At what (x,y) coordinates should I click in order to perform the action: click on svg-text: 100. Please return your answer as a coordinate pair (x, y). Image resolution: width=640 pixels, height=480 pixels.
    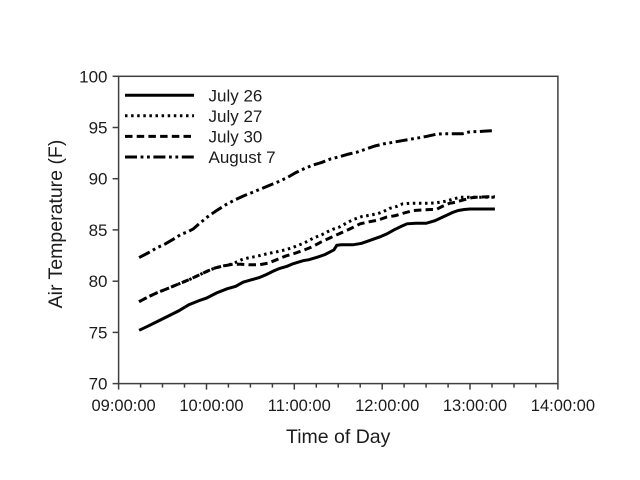
    Looking at the image, I should click on (93, 76).